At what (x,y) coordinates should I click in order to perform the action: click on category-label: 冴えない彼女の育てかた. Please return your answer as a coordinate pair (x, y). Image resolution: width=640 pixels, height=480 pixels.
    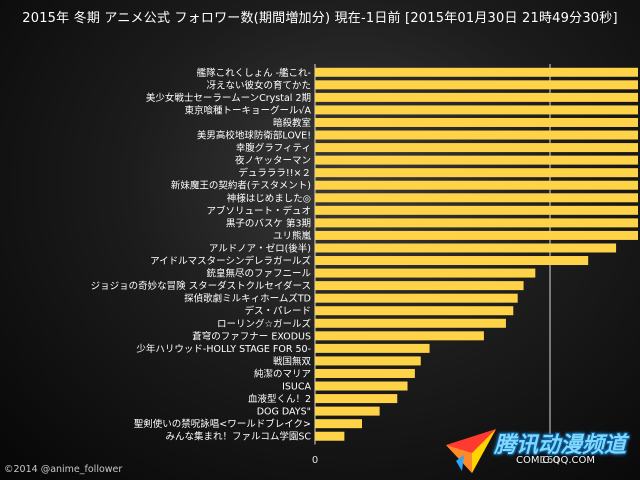
    Looking at the image, I should click on (258, 85).